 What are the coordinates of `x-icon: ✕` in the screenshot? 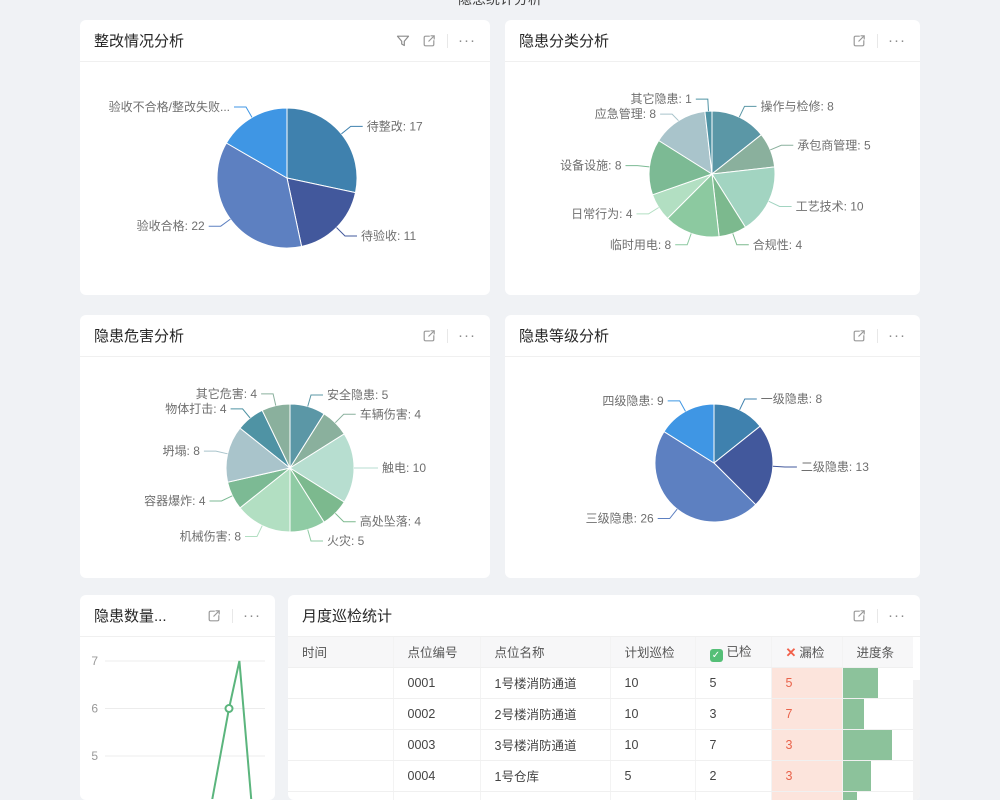 It's located at (791, 653).